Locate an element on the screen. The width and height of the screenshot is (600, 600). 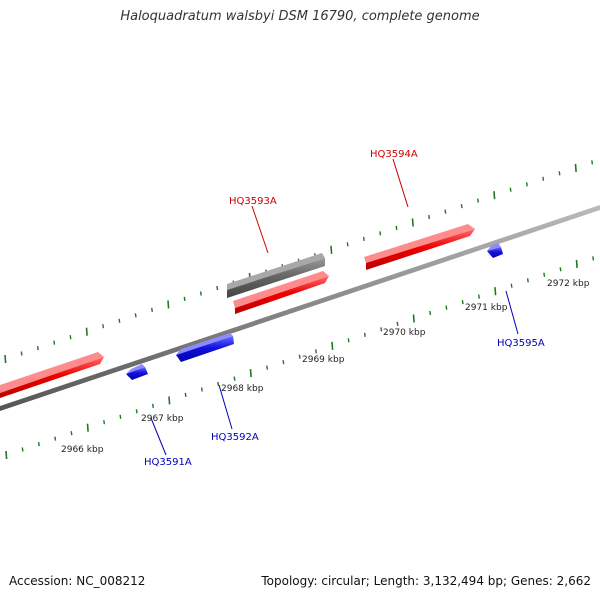
kbp-label: 2967 kbp is located at coordinates (162, 419).